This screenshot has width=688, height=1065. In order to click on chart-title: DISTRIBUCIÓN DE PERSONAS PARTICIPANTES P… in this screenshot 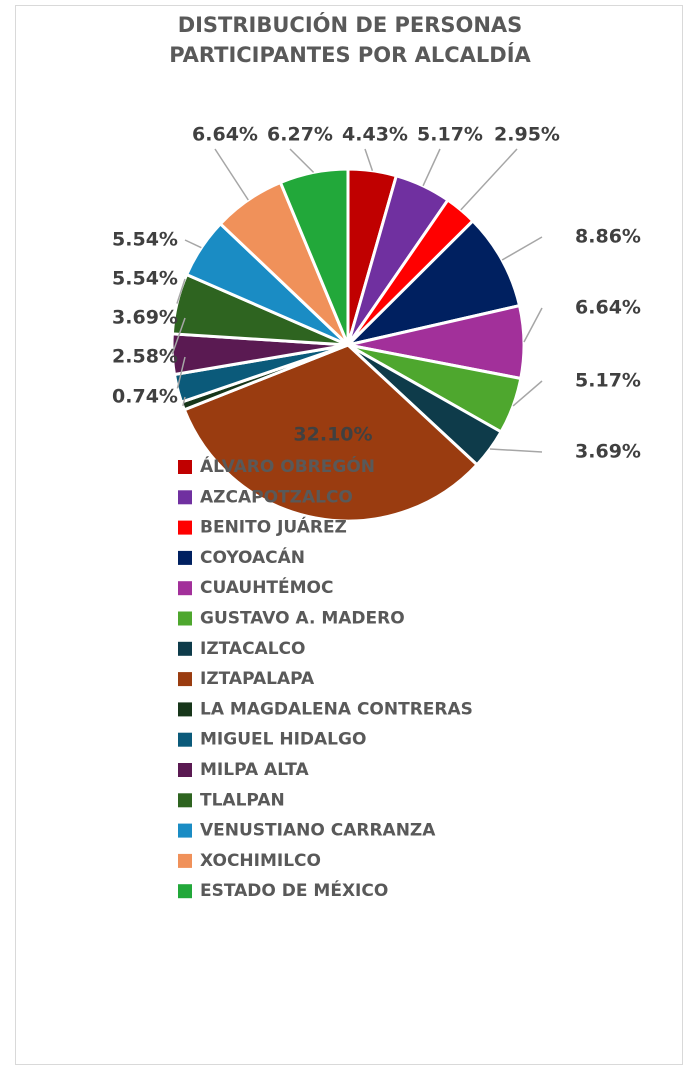, I will do `click(350, 40)`.